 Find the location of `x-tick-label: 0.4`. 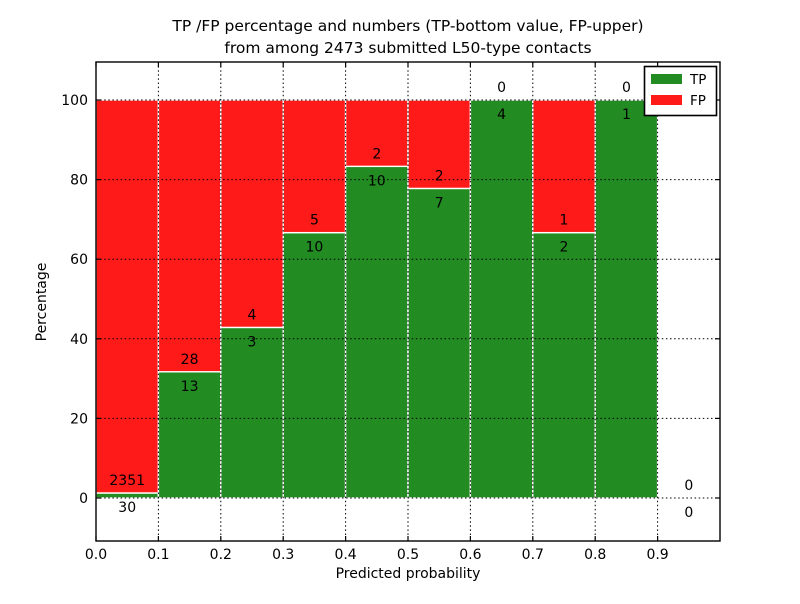

x-tick-label: 0.4 is located at coordinates (345, 555).